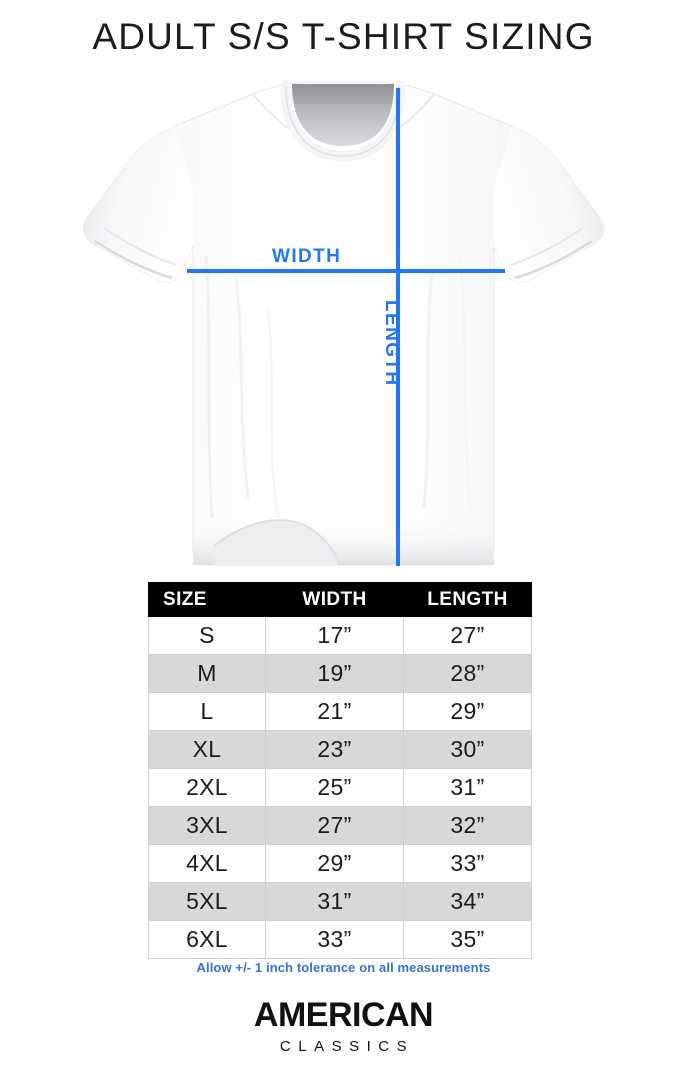 The height and width of the screenshot is (1080, 687). What do you see at coordinates (467, 825) in the screenshot?
I see `cell-length: 32”` at bounding box center [467, 825].